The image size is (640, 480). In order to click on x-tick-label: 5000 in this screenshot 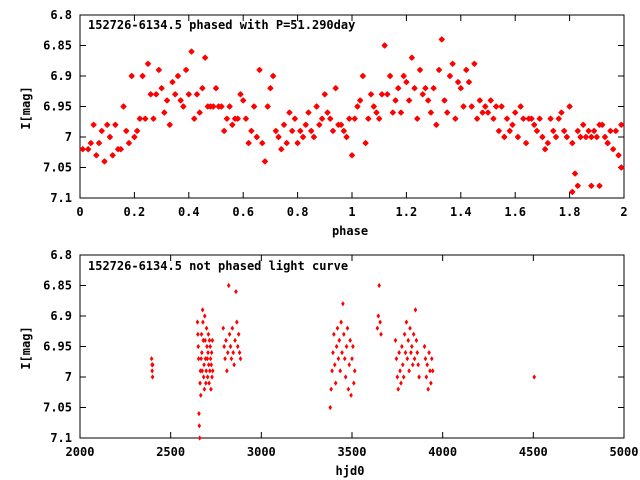, I will do `click(624, 452)`.